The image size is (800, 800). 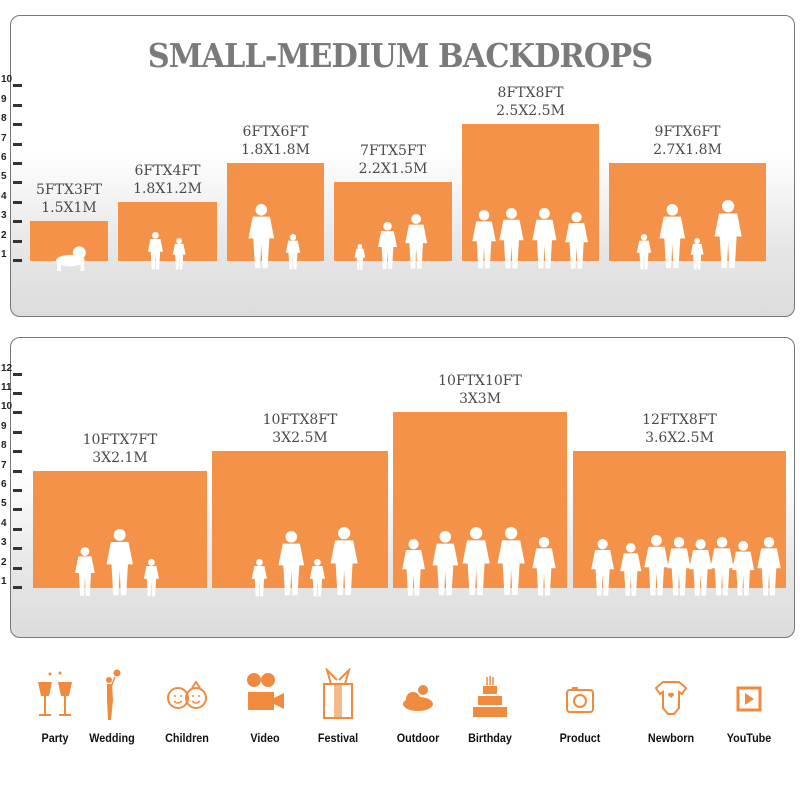 I want to click on size-feet: 10FTX8FT, so click(x=300, y=420).